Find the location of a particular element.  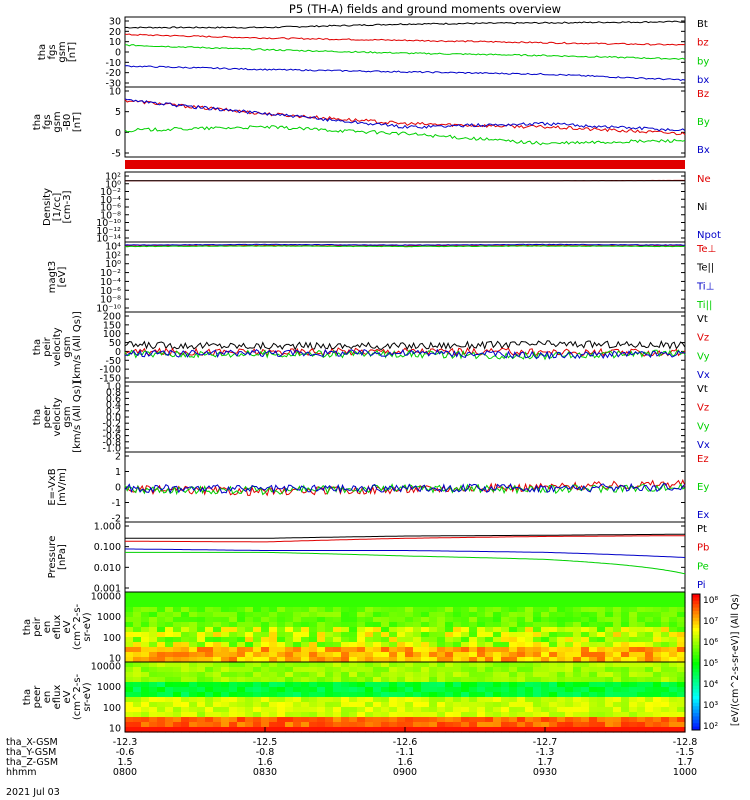

y-tick-label: 0 is located at coordinates (118, 133).